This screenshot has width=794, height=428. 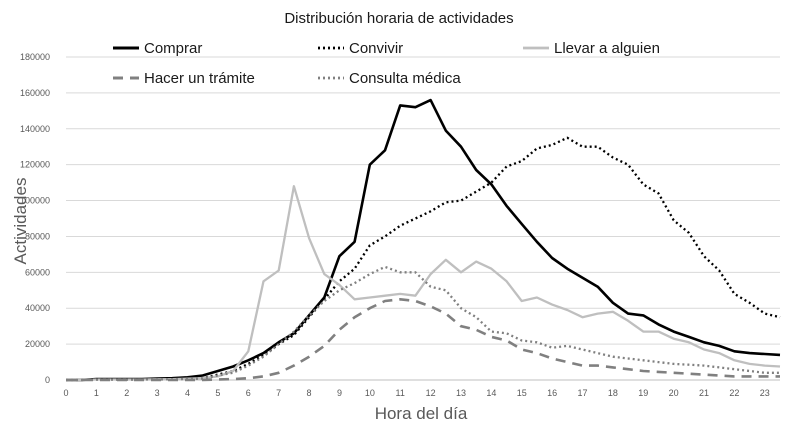 I want to click on y-tick-label: 80000, so click(x=37, y=236).